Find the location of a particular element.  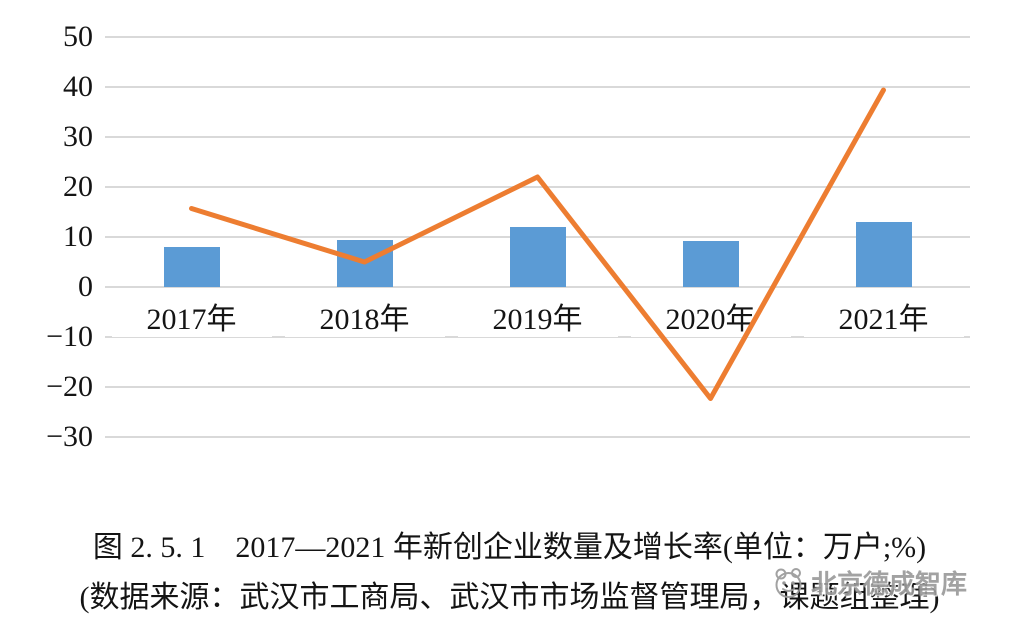

y-axis-tick-label: 10 is located at coordinates (78, 236).